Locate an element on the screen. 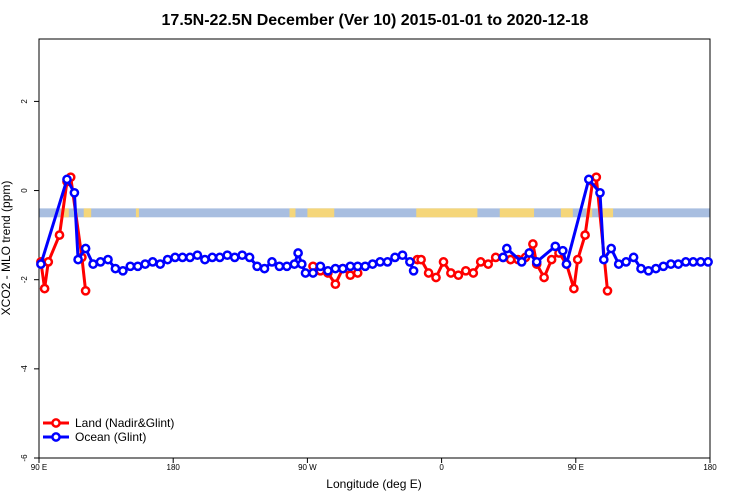 The image size is (750, 500). y-axis-label: XCO2 - MLO trend (ppm) is located at coordinates (6, 248).